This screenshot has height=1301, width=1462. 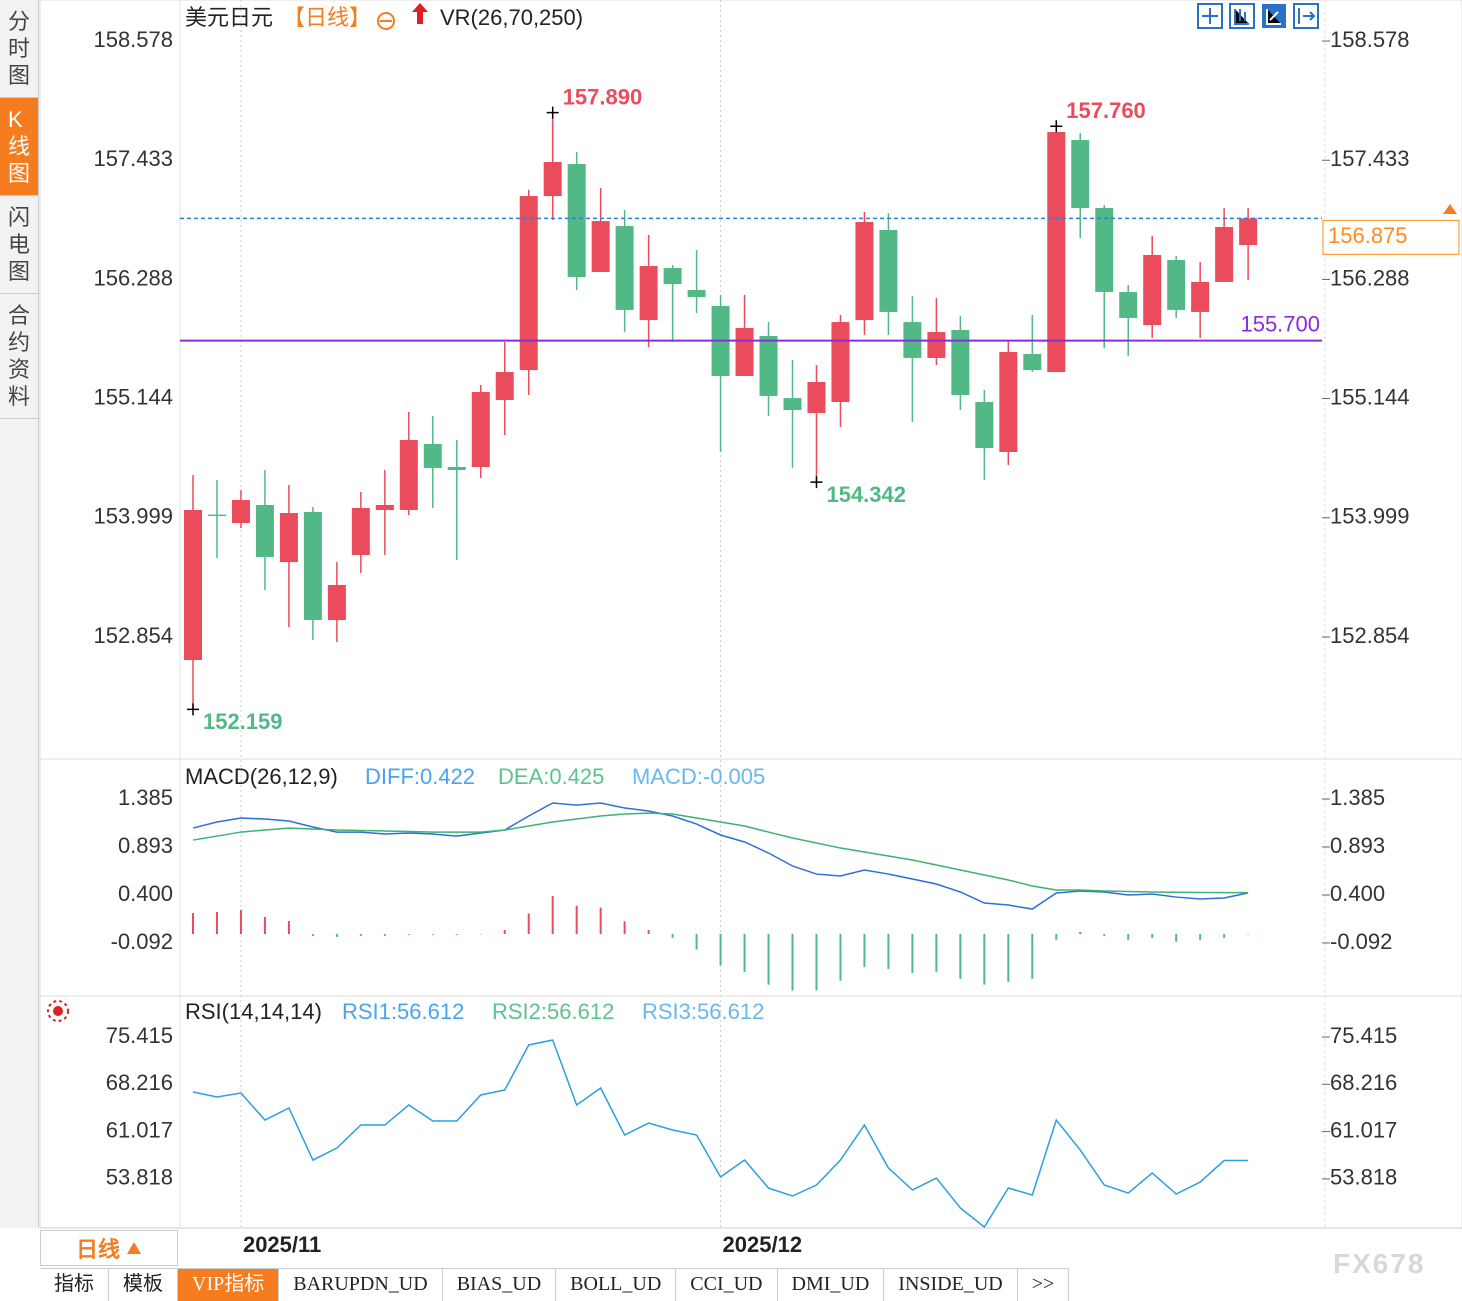 I want to click on tool-crosshair, so click(x=1210, y=16).